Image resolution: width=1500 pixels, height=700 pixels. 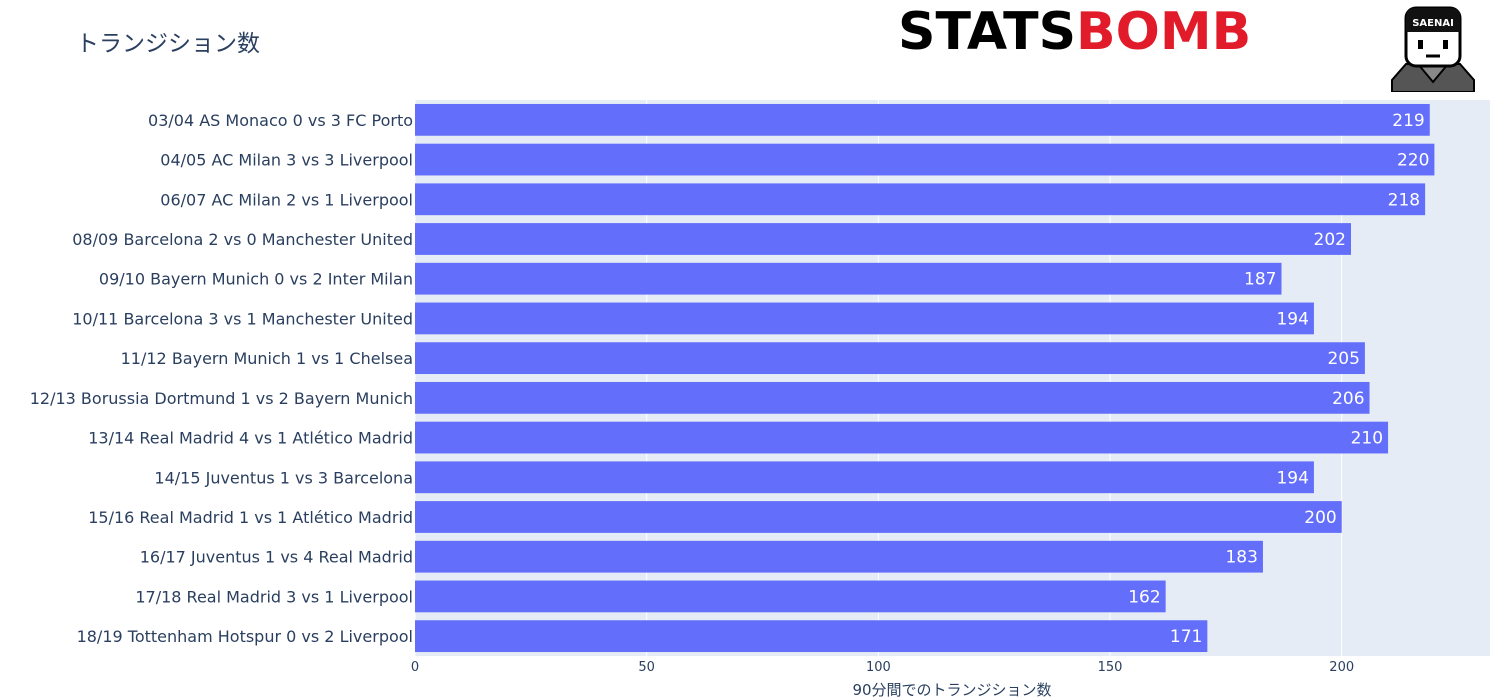 I want to click on statsbomb-logo: STATSBOMB, so click(x=1074, y=32).